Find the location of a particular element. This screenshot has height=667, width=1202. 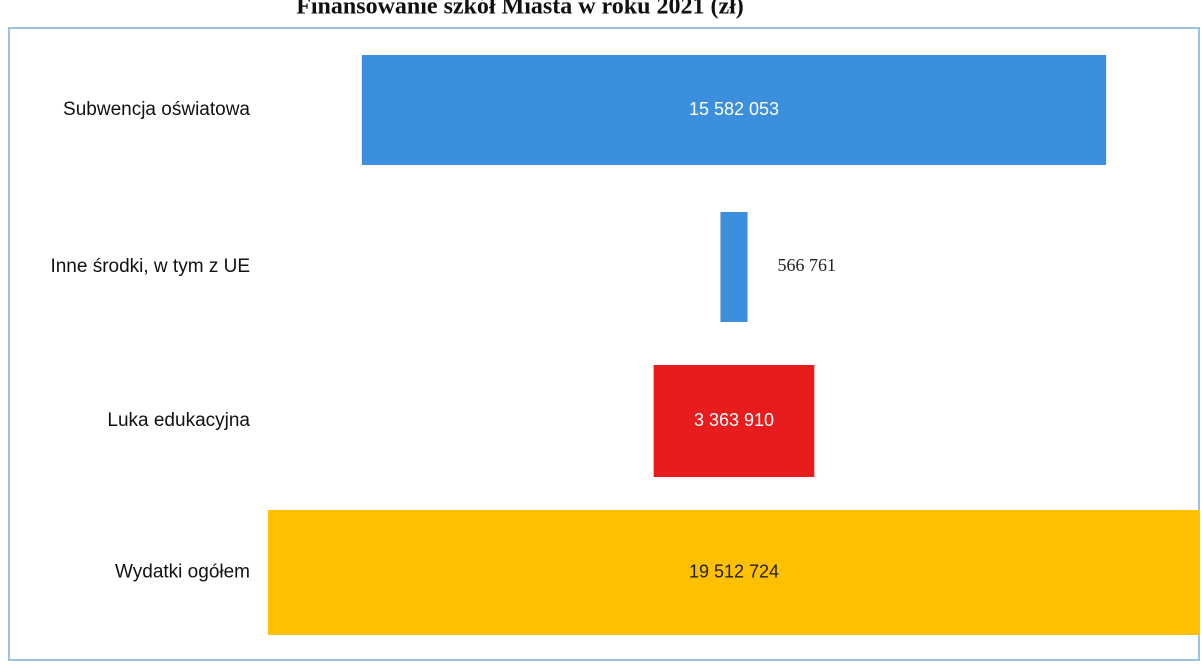

category-label: Inne środki, w tym z UE is located at coordinates (150, 266).